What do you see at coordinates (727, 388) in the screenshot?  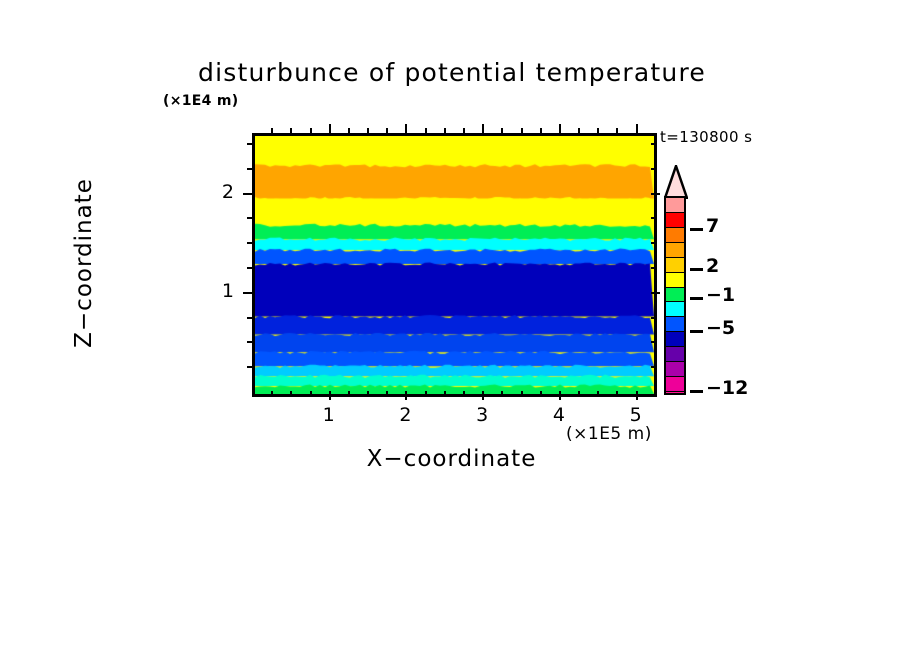 I see `colorbar-tick-label: −12` at bounding box center [727, 388].